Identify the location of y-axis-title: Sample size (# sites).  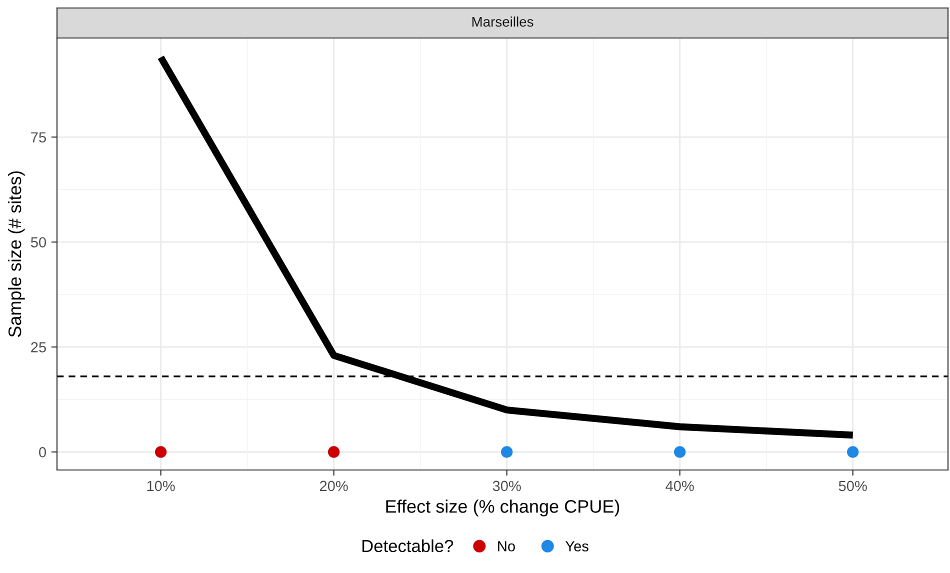
(16, 254).